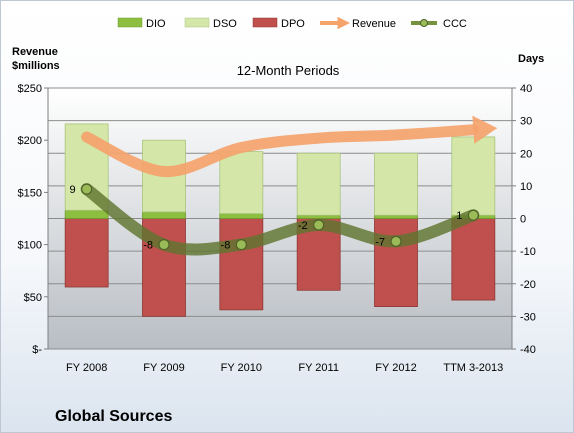 The image size is (574, 433). I want to click on legend-swatch-dio, so click(130, 22).